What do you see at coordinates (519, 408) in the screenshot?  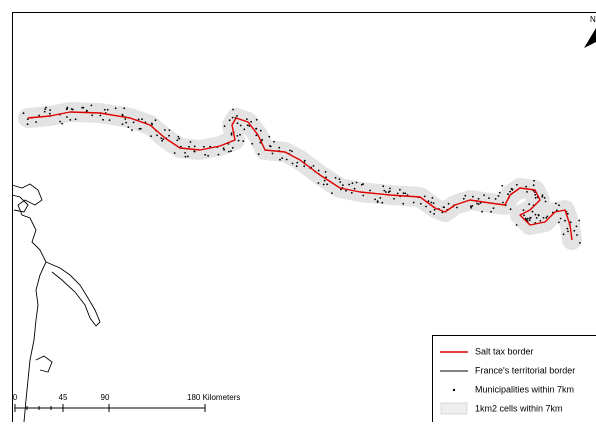 I see `legend-label: 1km2 cells within 7km` at bounding box center [519, 408].